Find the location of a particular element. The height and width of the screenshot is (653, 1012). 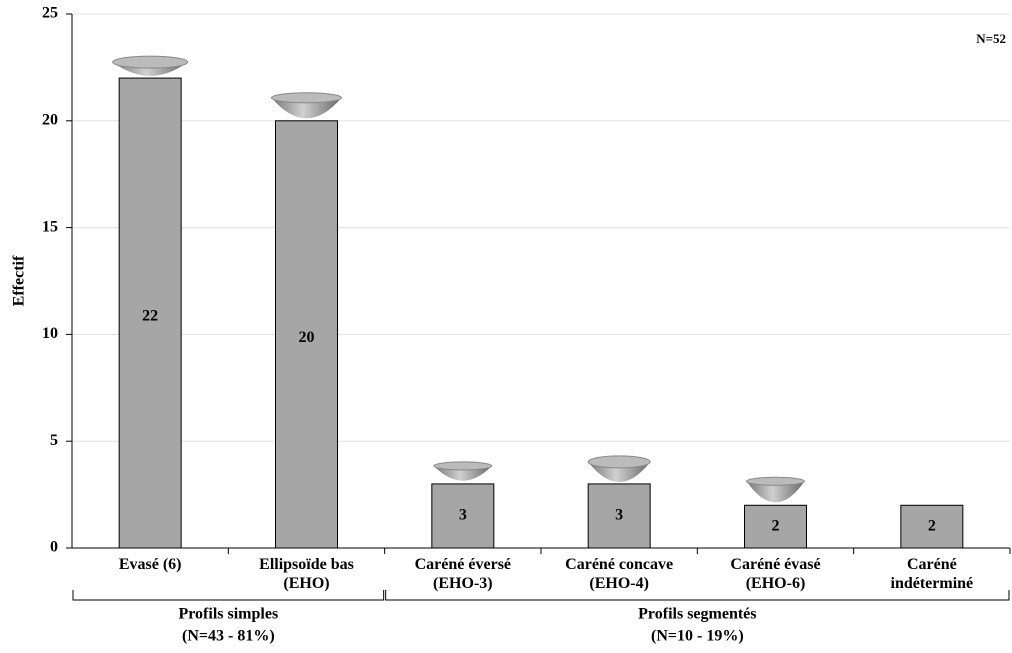

x-tick-label: Evasé (6) is located at coordinates (150, 564).